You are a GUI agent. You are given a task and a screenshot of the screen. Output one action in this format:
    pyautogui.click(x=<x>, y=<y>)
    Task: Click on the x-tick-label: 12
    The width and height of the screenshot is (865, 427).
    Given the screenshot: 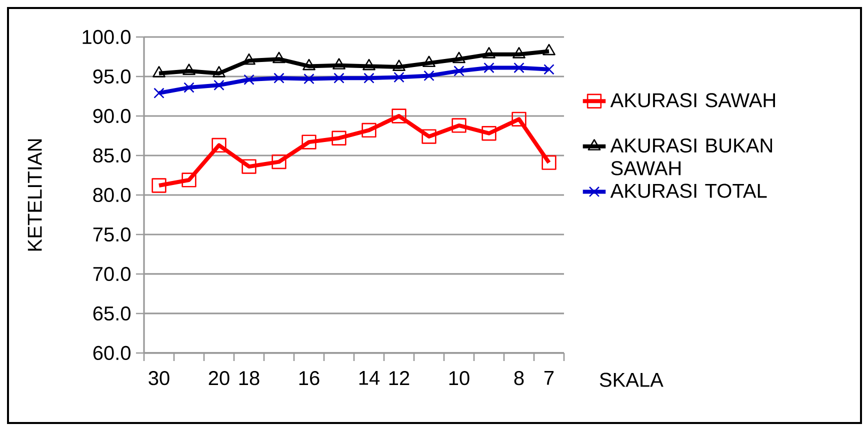 What is the action you would take?
    pyautogui.click(x=399, y=378)
    